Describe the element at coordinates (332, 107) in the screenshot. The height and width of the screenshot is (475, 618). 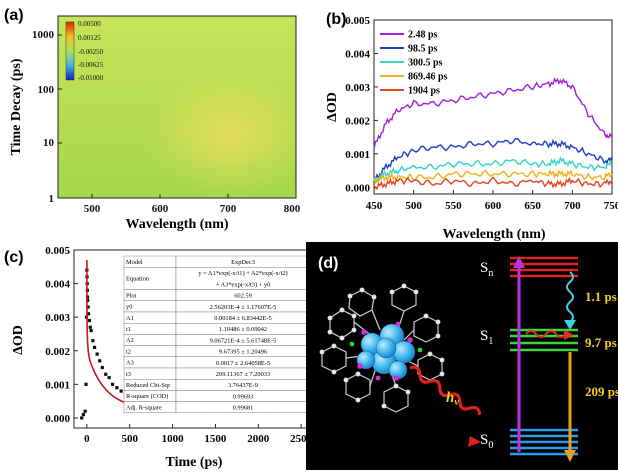
I see `b-ylabel: ΔOD` at that location.